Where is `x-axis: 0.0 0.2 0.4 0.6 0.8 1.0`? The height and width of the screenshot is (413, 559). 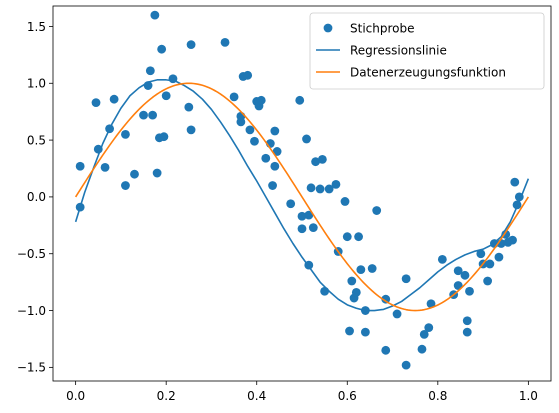 x-axis: 0.0 0.2 0.4 0.6 0.8 1.0 is located at coordinates (302, 392).